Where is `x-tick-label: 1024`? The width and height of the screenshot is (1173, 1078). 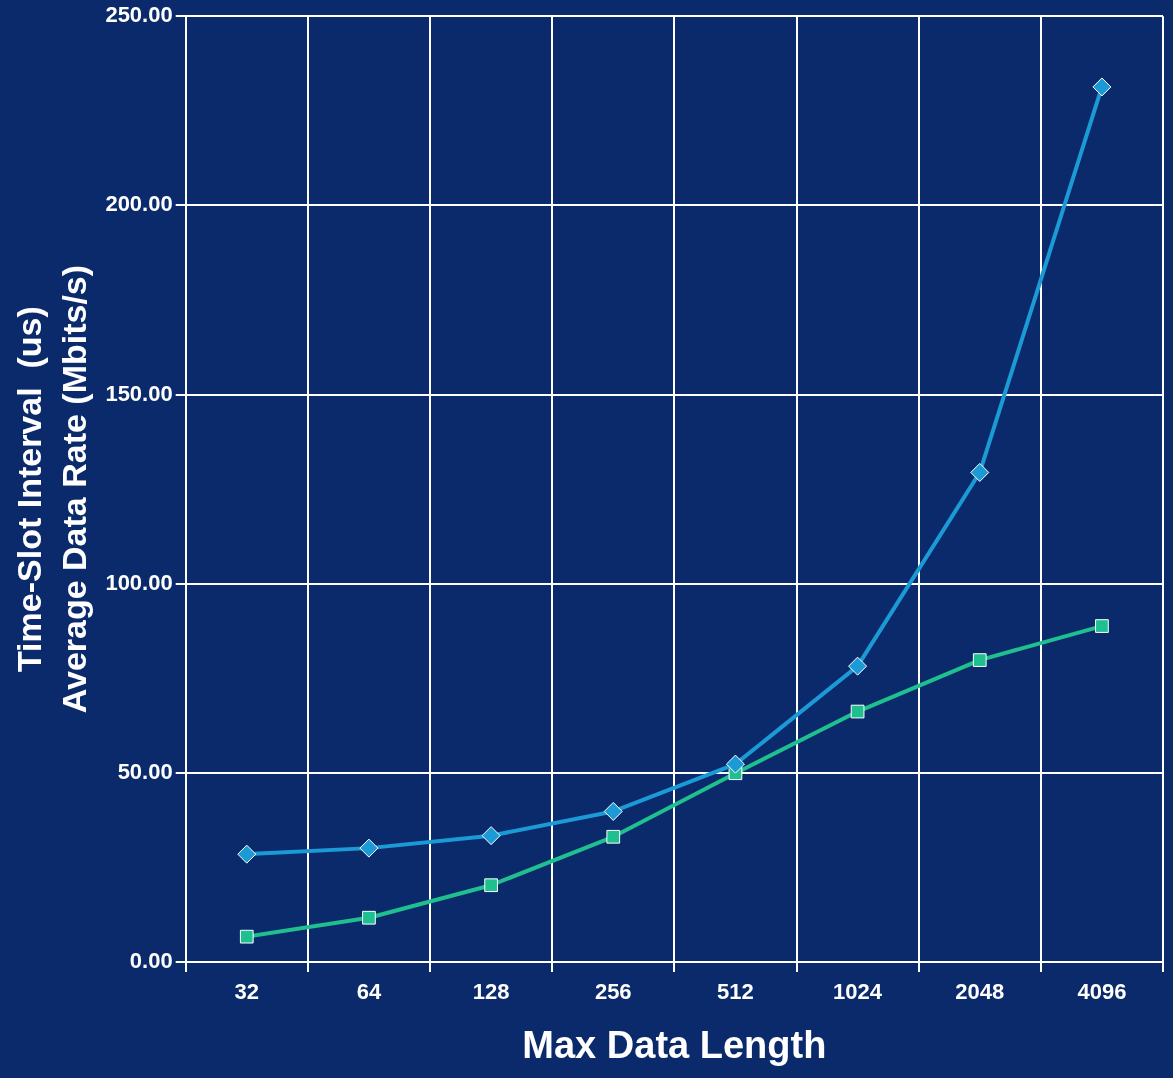
x-tick-label: 1024 is located at coordinates (858, 992).